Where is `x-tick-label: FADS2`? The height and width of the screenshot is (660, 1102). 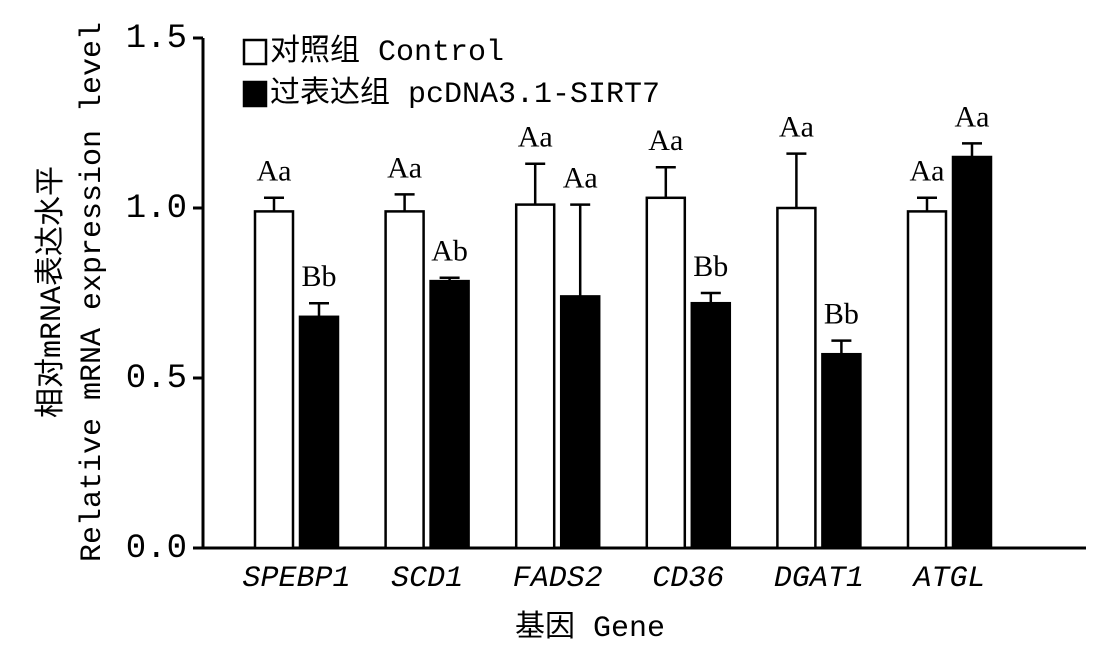 x-tick-label: FADS2 is located at coordinates (558, 579).